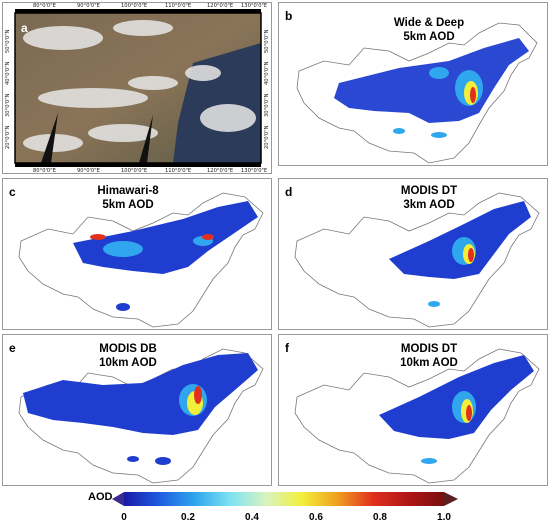  Describe the element at coordinates (12, 348) in the screenshot. I see `panel-label-e: e` at that location.